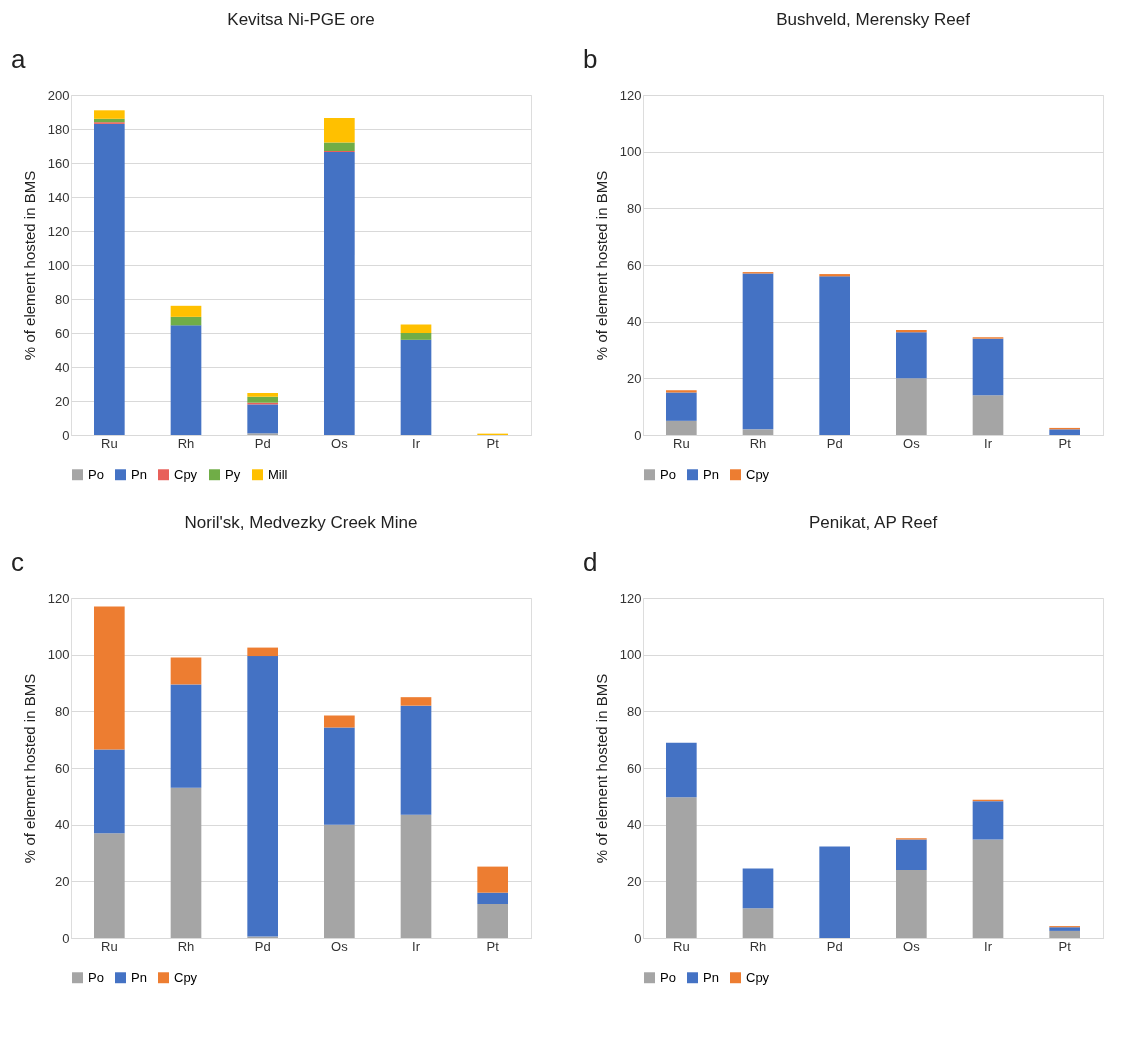  Describe the element at coordinates (17, 562) in the screenshot. I see `text: c` at that location.